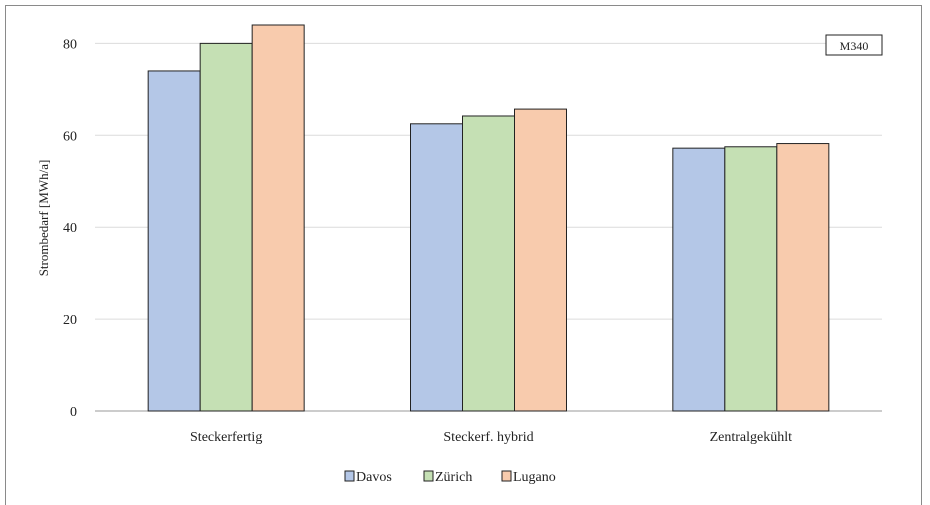 The height and width of the screenshot is (505, 930). I want to click on legend-label: Lugano, so click(534, 477).